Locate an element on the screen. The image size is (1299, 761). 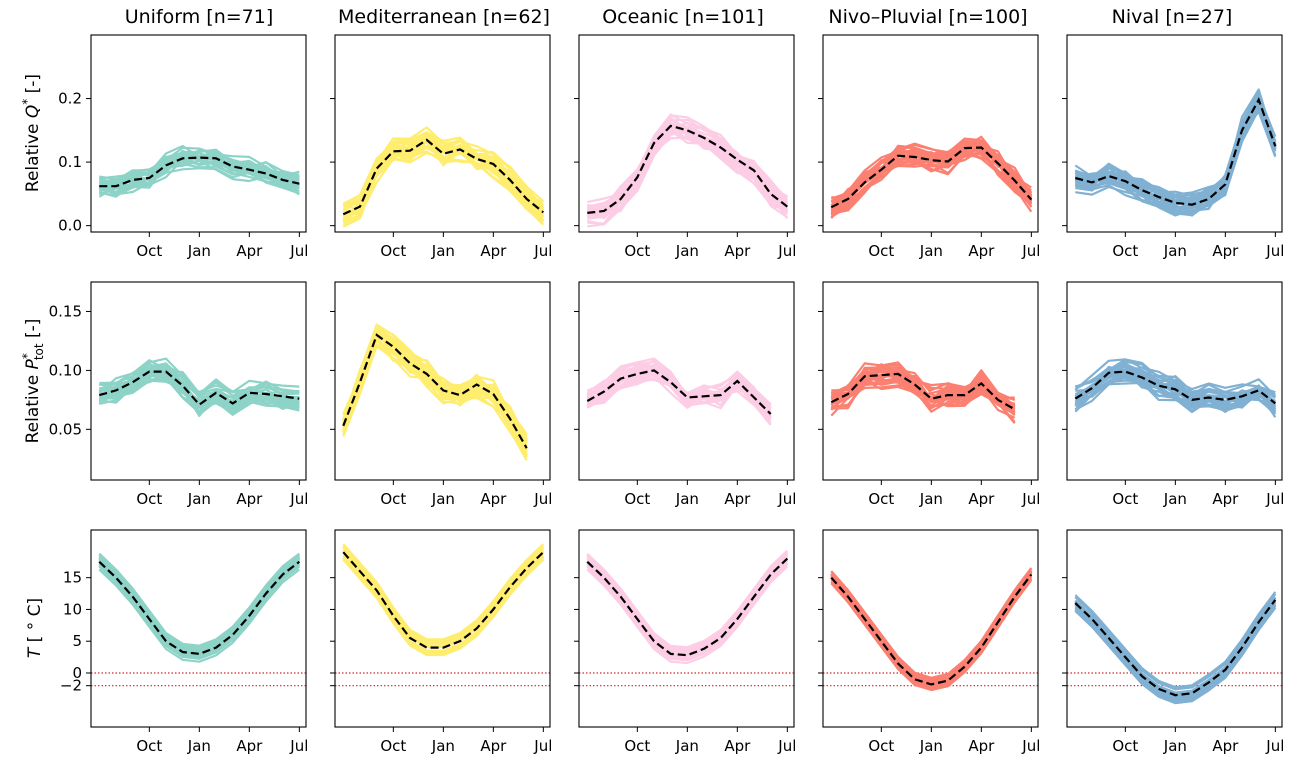
panel-uniform-row2: Oct Jan Apr Jul −20 5 10 15 is located at coordinates (184, 642).